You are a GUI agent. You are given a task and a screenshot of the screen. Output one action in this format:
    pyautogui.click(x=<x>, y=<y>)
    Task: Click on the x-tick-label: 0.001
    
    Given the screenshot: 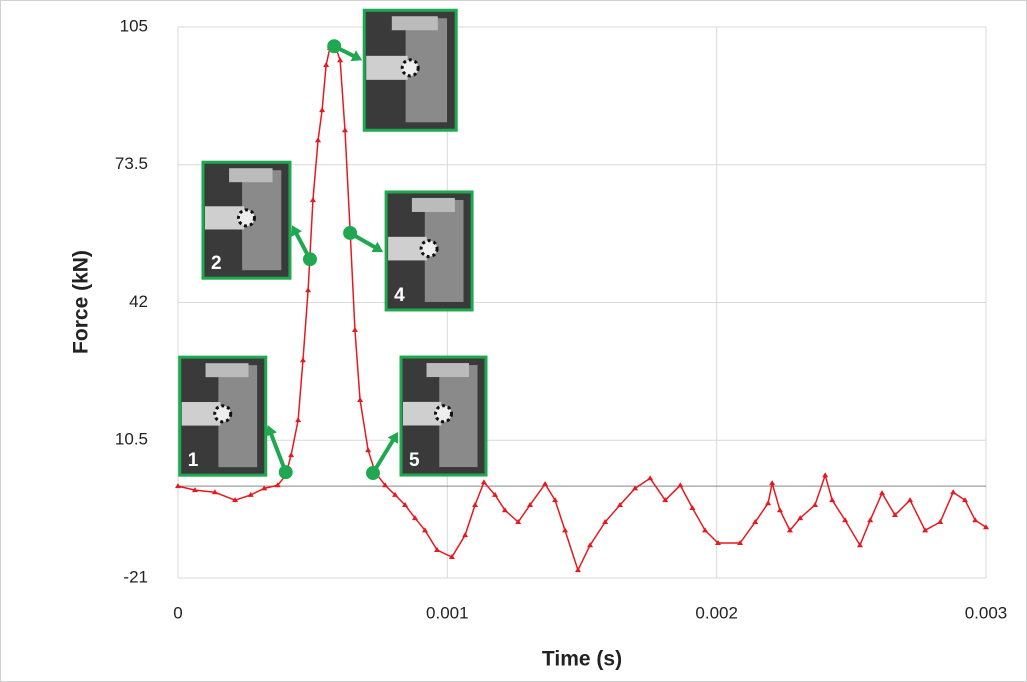 What is the action you would take?
    pyautogui.click(x=447, y=612)
    